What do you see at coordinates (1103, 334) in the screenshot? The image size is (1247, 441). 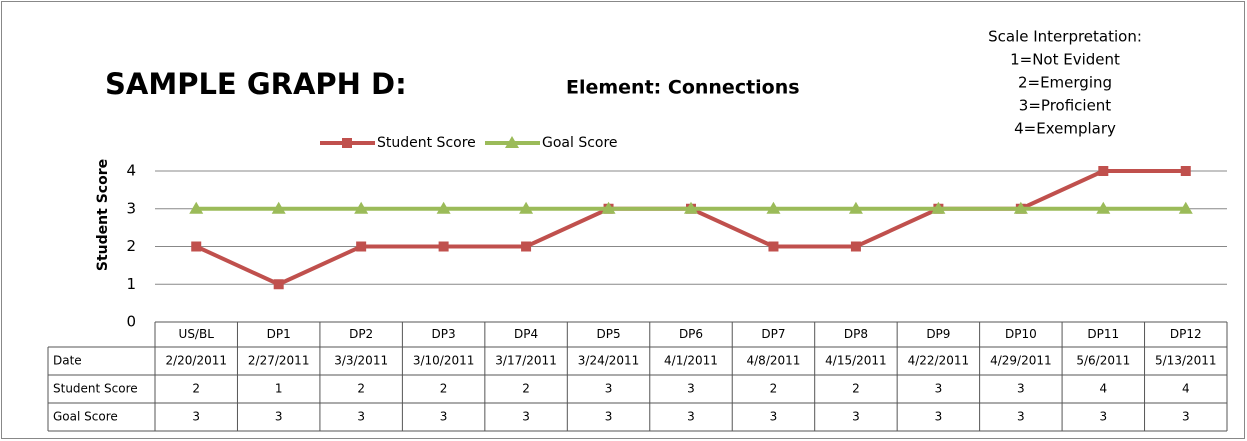 I see `x-tick-label: DP11` at bounding box center [1103, 334].